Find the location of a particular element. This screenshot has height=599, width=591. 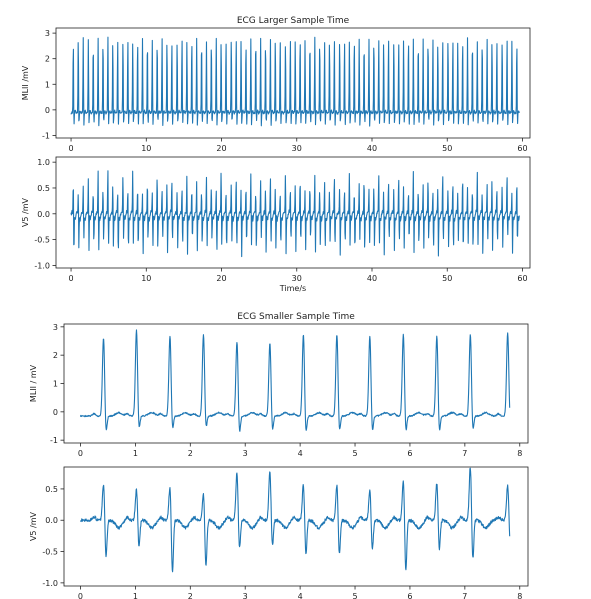

chart-title: ECG Larger Sample Time is located at coordinates (293, 21).